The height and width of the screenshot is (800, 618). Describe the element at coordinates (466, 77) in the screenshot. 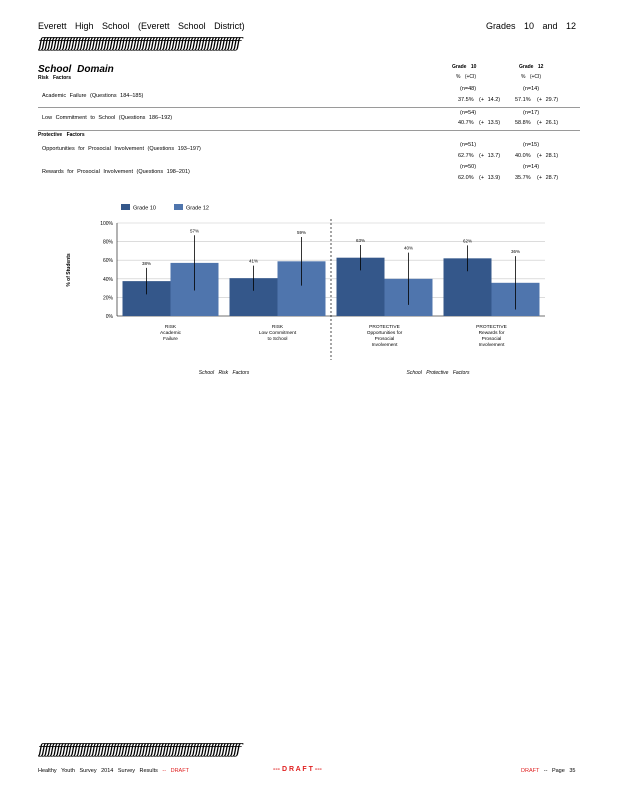

I see `col-grade-10-sub: % (+CI)` at that location.